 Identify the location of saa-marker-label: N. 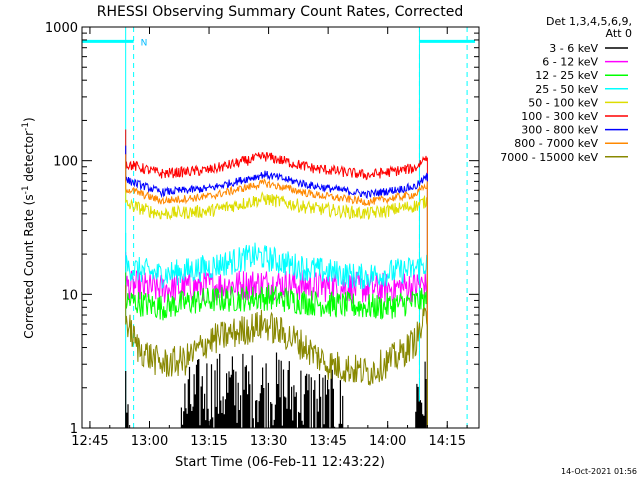
(144, 43).